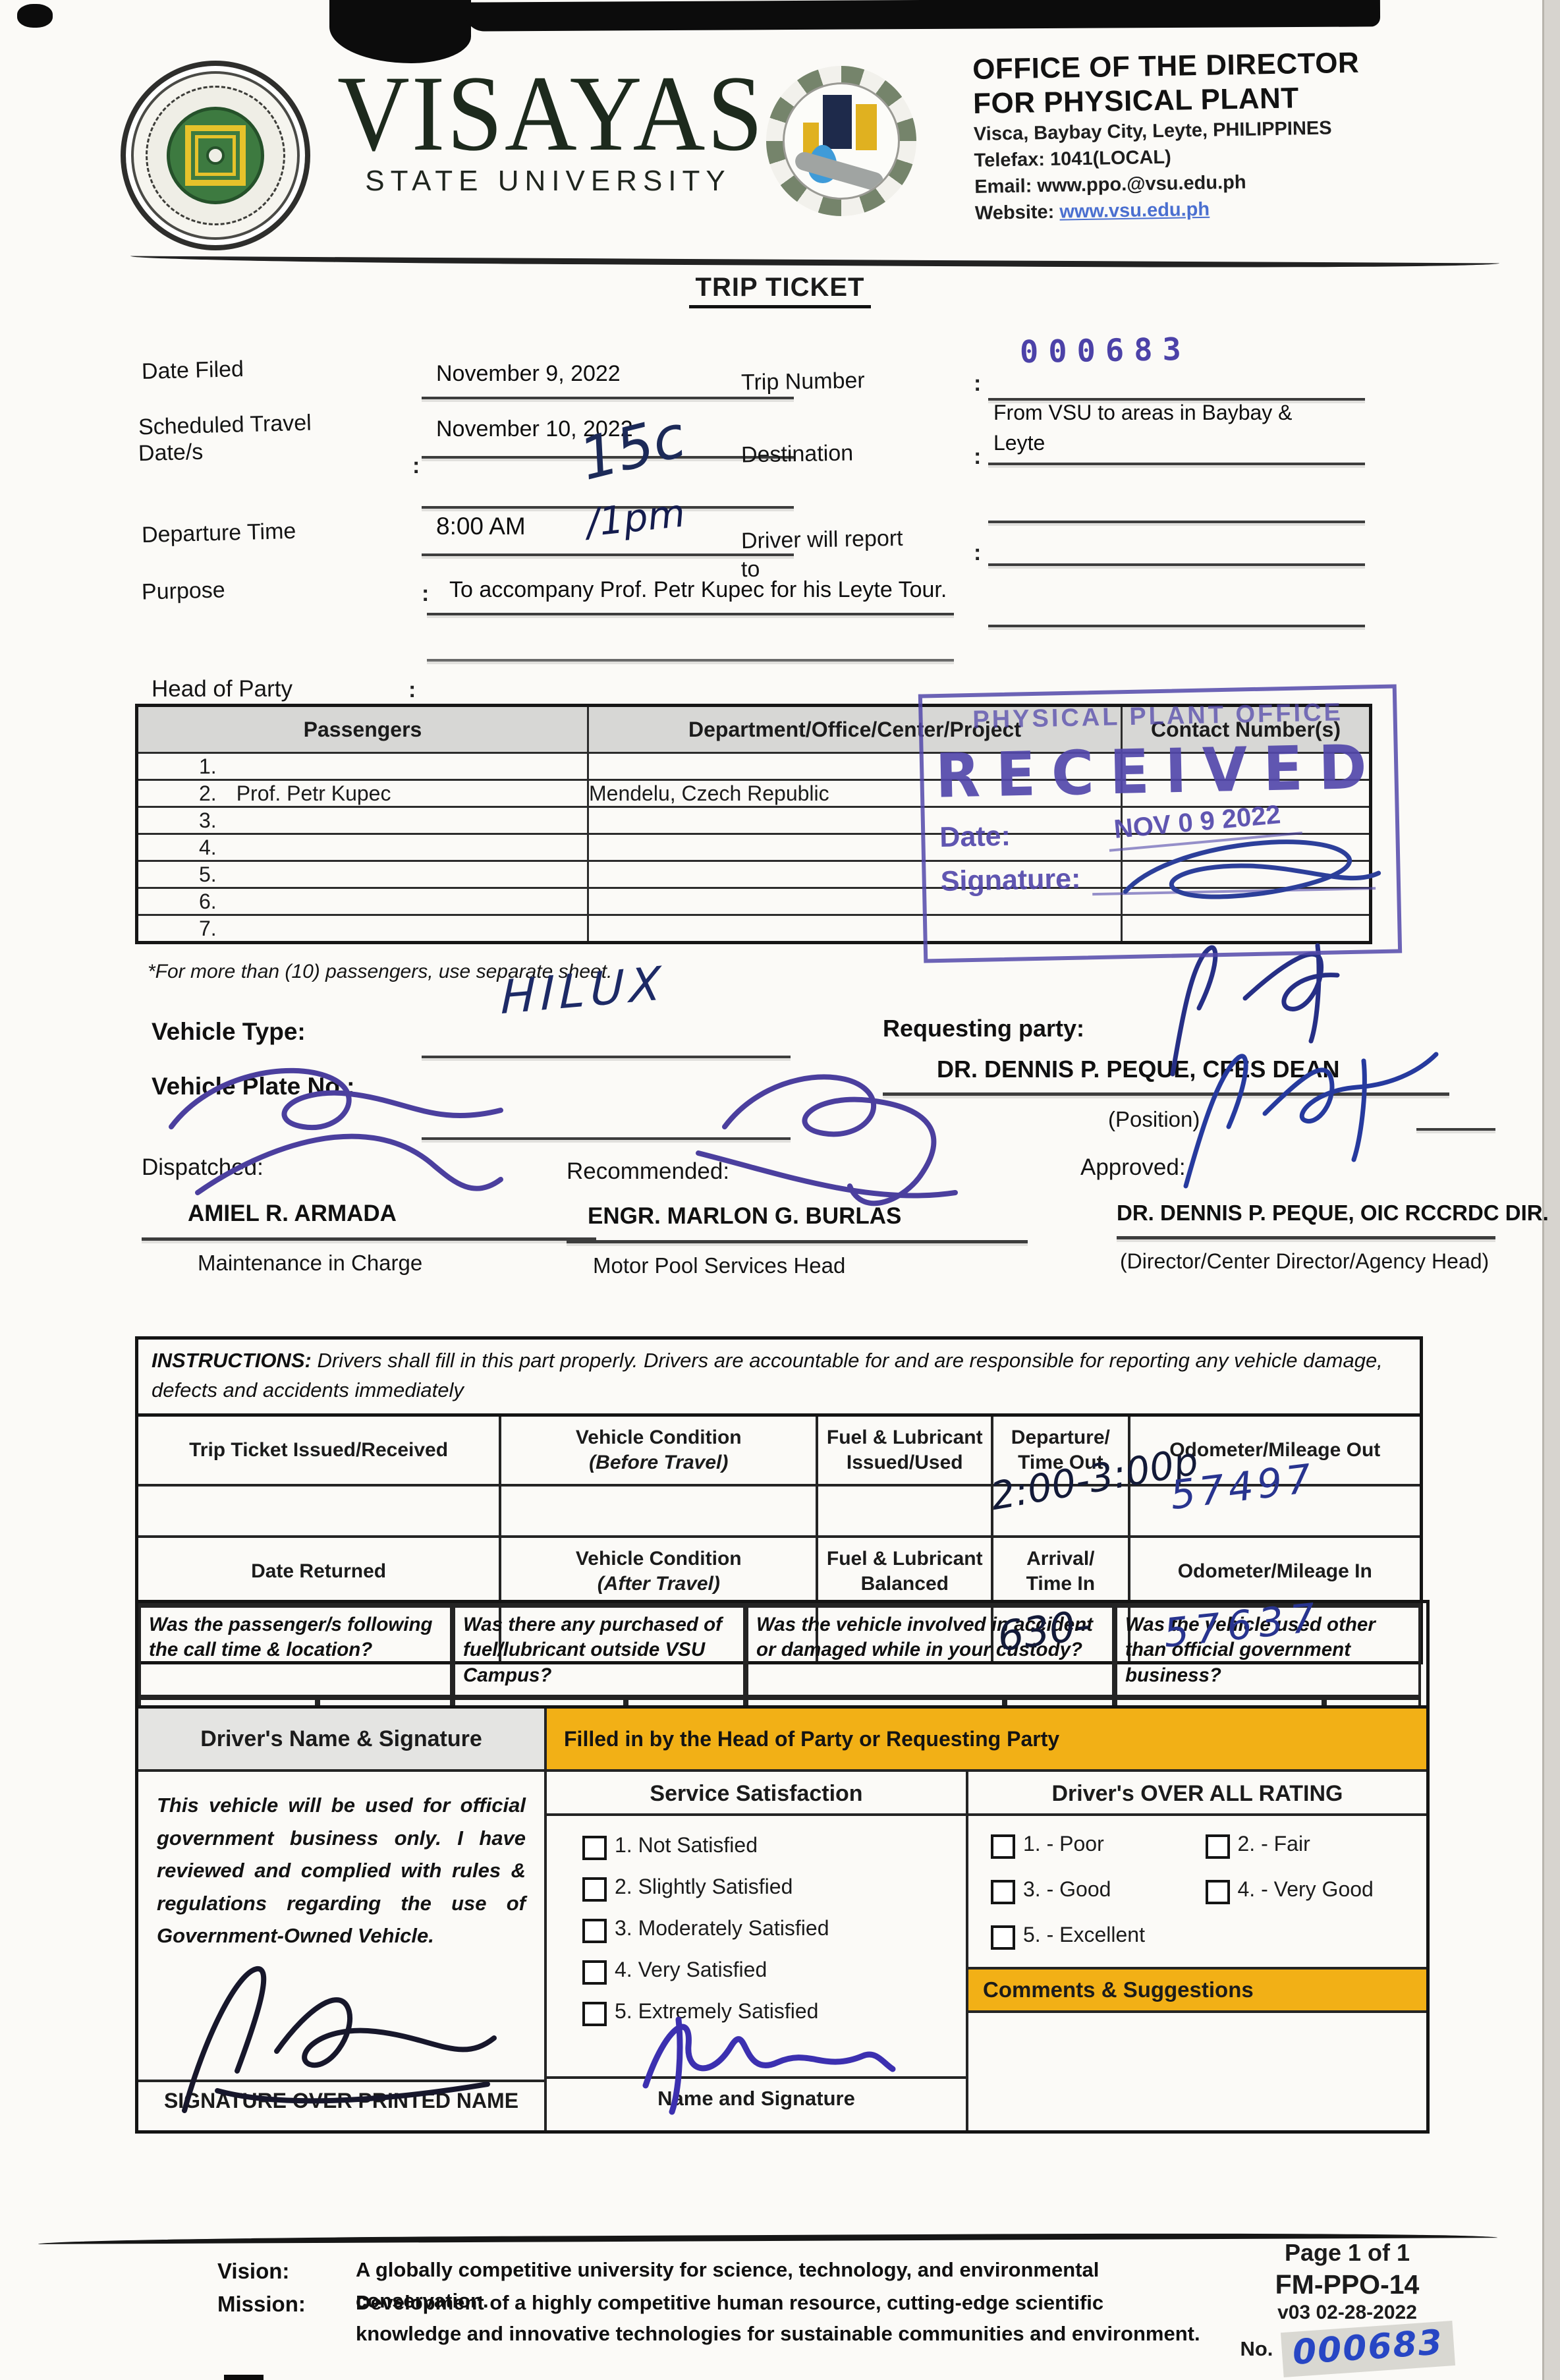  Describe the element at coordinates (1347, 2312) in the screenshot. I see `form-version: v03 02-28-2022` at that location.